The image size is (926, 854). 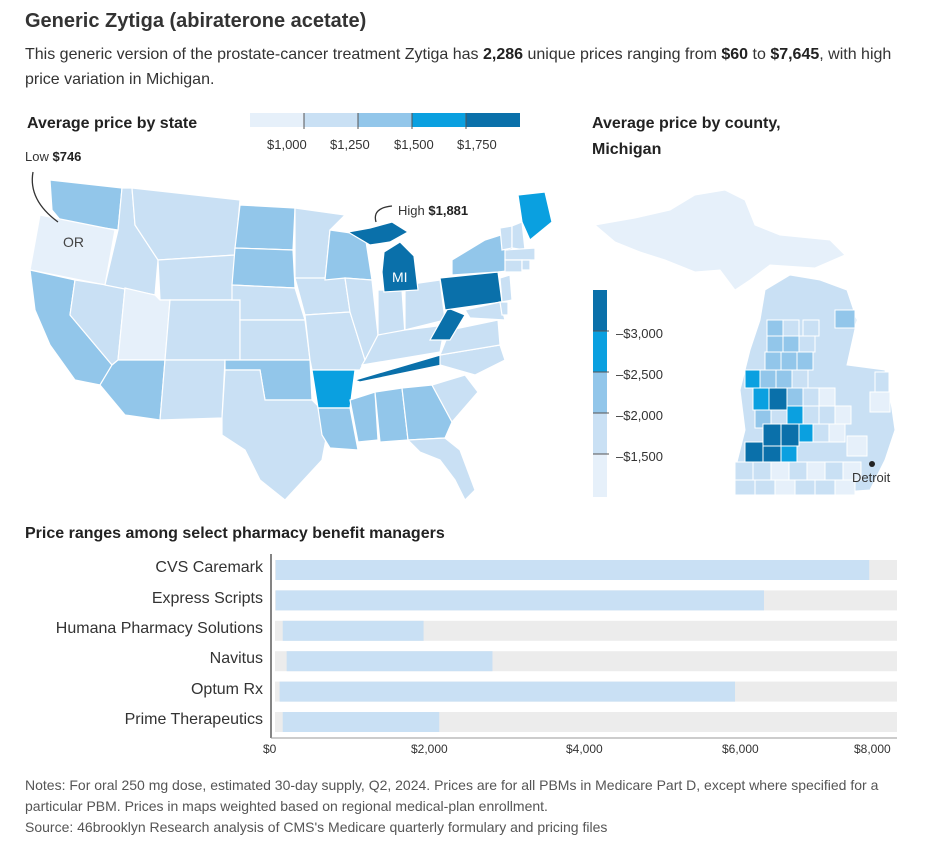 I want to click on pbm-range-chart, so click(x=583, y=646).